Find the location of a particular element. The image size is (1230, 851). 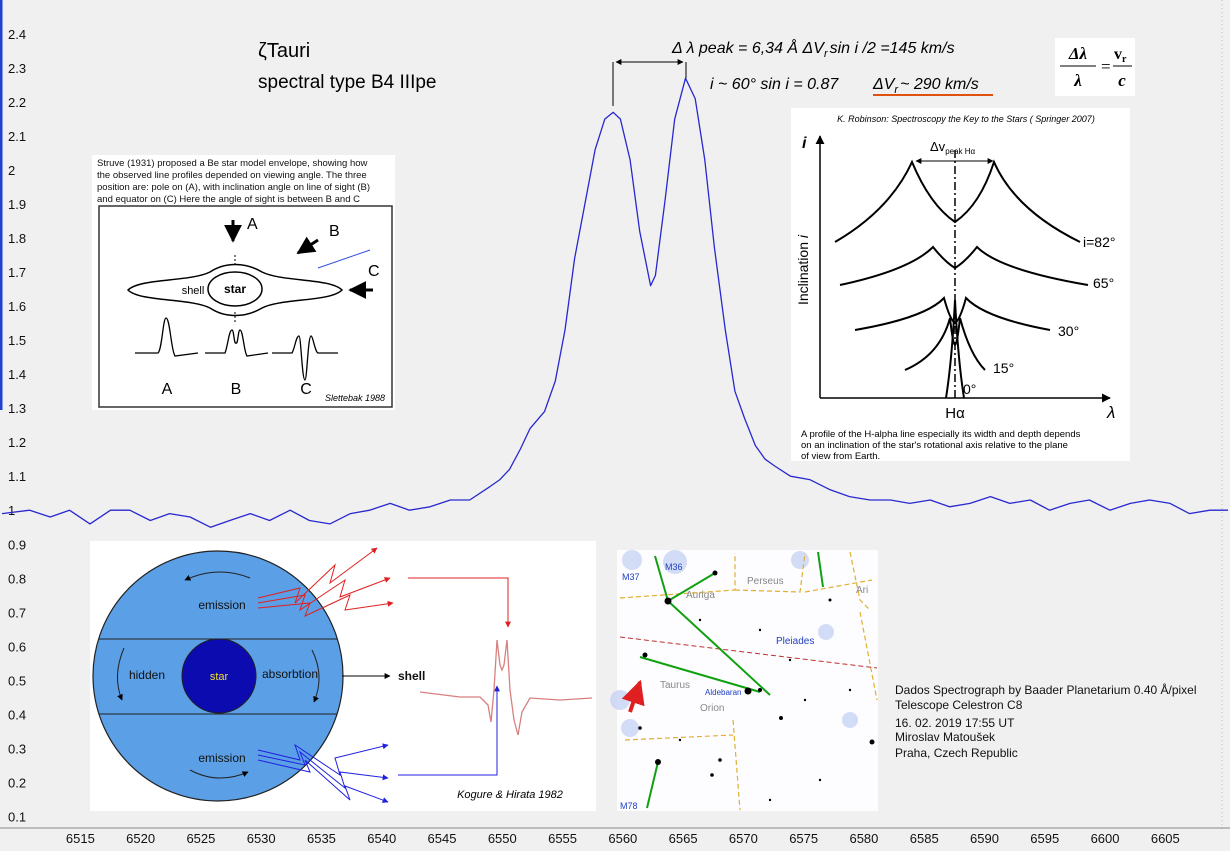

x-tick-label: 6525 is located at coordinates (200, 838).